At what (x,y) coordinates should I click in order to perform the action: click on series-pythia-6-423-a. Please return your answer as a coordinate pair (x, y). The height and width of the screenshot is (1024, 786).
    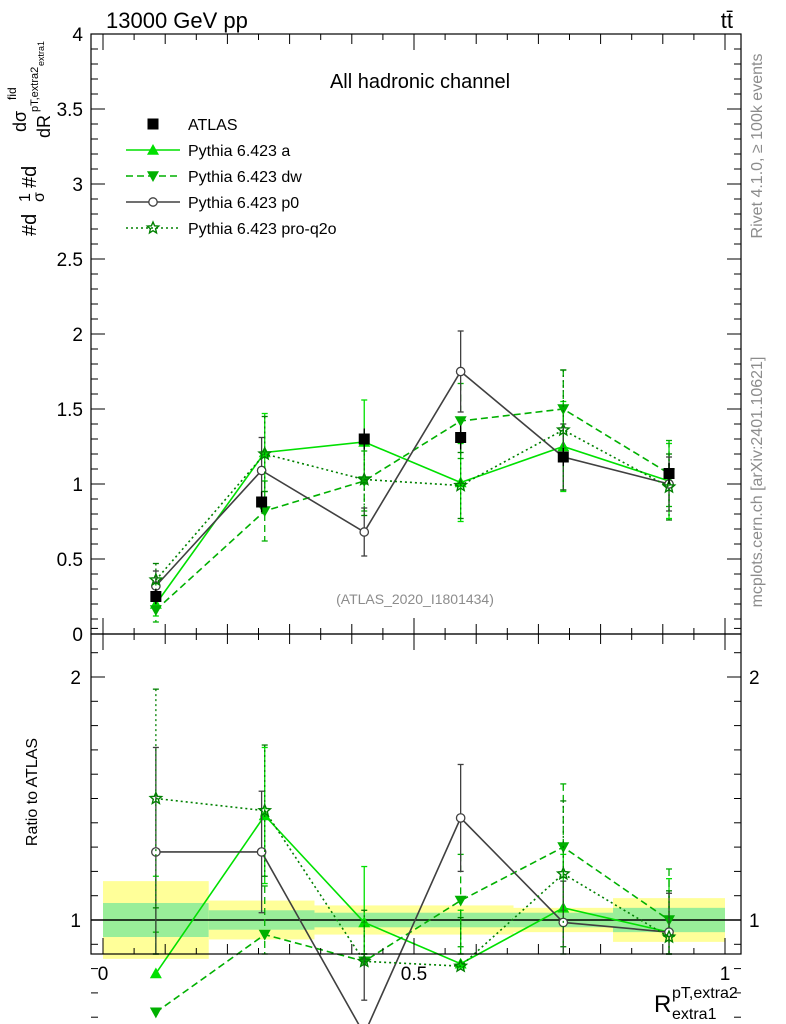
    Looking at the image, I should click on (412, 508).